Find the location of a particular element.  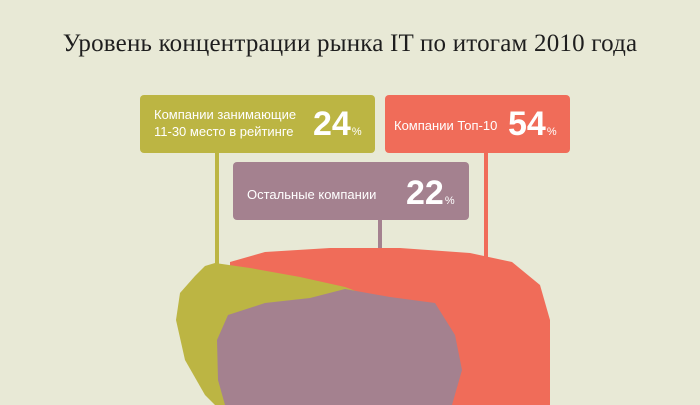

label-rest-unit: % is located at coordinates (449, 201).